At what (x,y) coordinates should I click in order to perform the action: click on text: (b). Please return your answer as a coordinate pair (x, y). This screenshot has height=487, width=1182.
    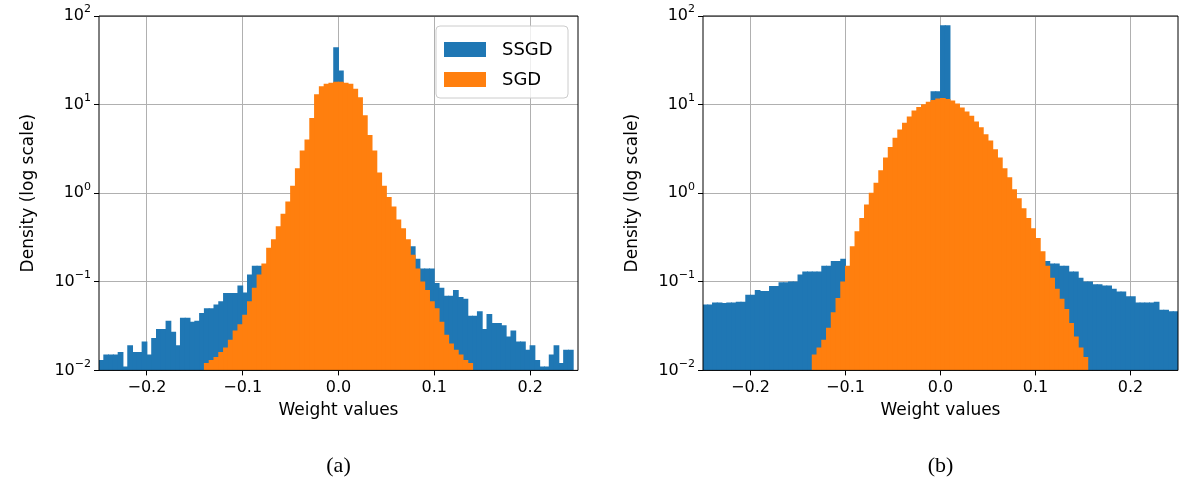
    Looking at the image, I should click on (940, 464).